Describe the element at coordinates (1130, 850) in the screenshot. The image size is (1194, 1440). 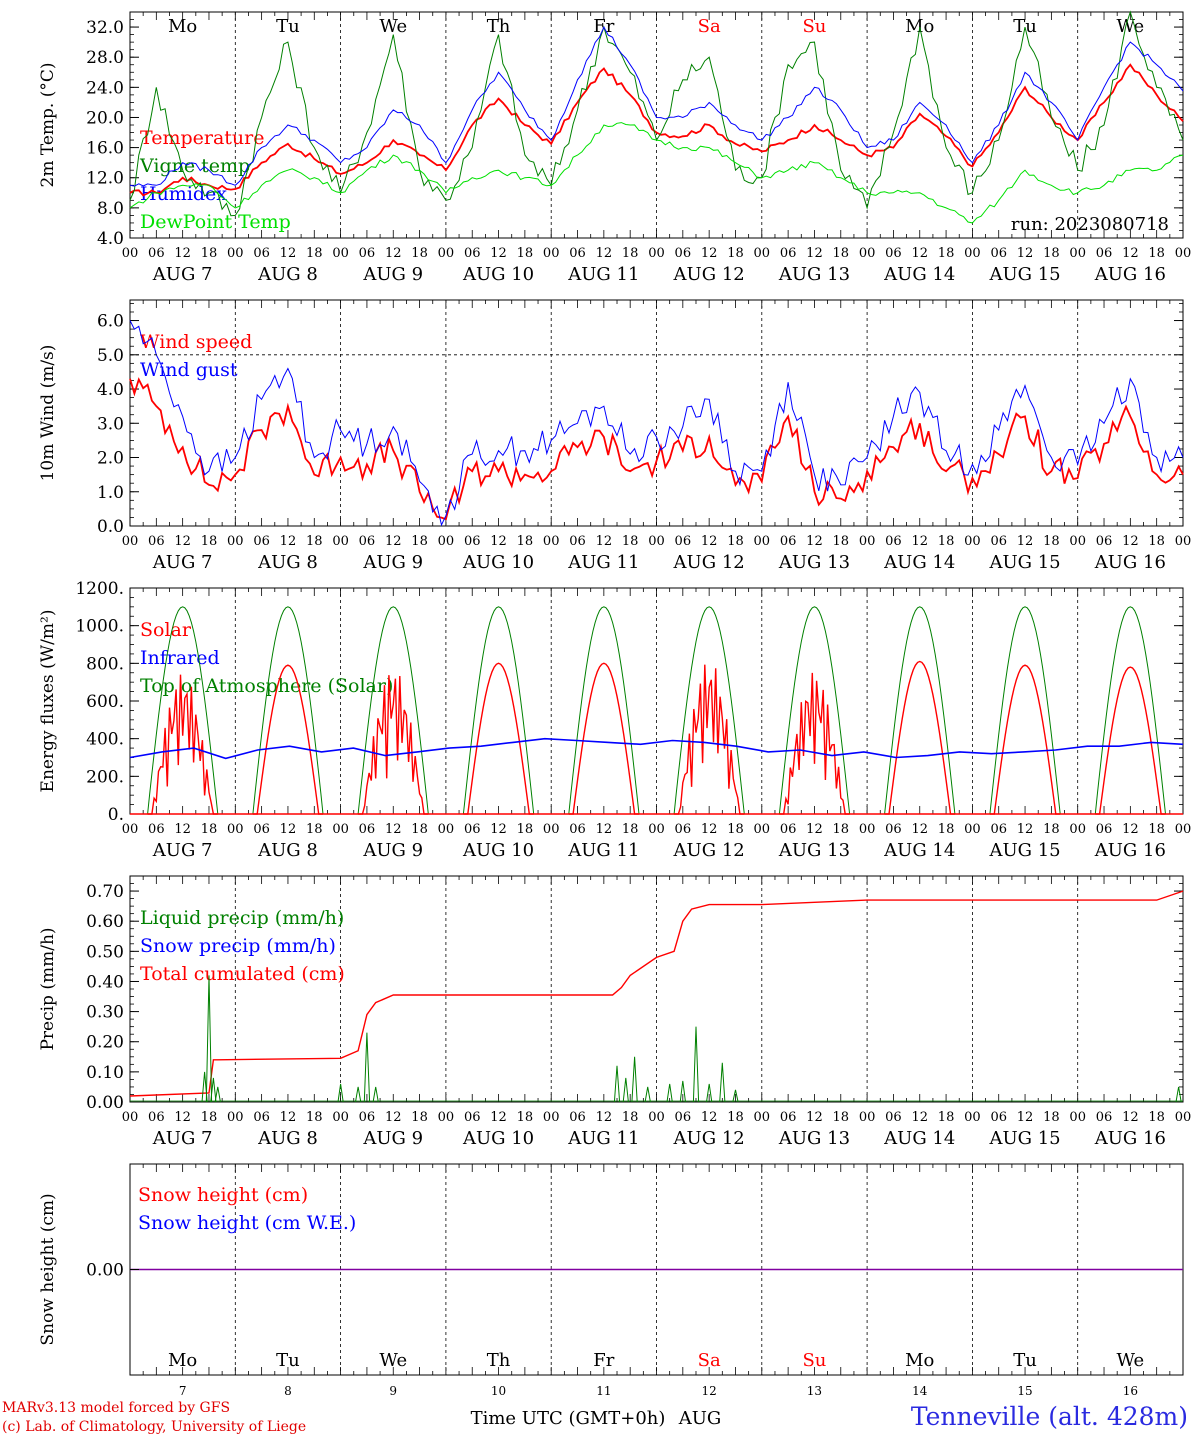
I see `date-label: AUG 16` at that location.